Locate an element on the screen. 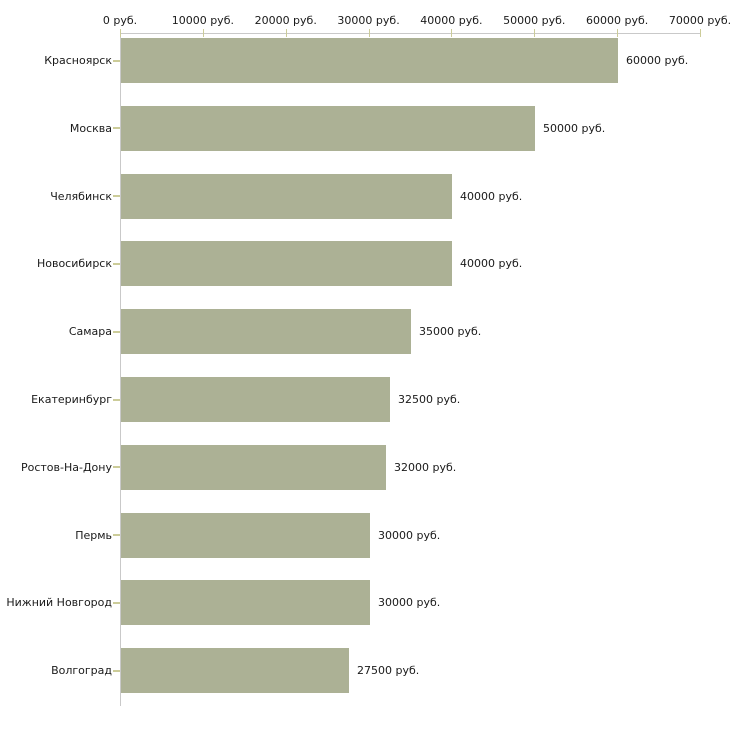 This screenshot has height=730, width=730. category-label: Ростов-На-Дону is located at coordinates (66, 467).